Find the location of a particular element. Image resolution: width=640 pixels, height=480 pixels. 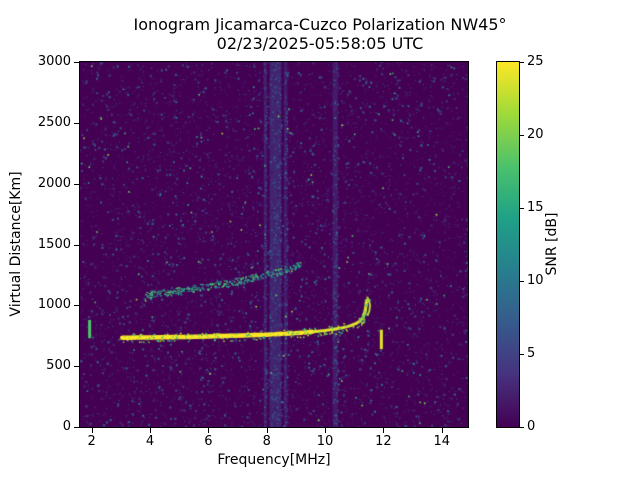

x-tick-label: 6 is located at coordinates (208, 441).